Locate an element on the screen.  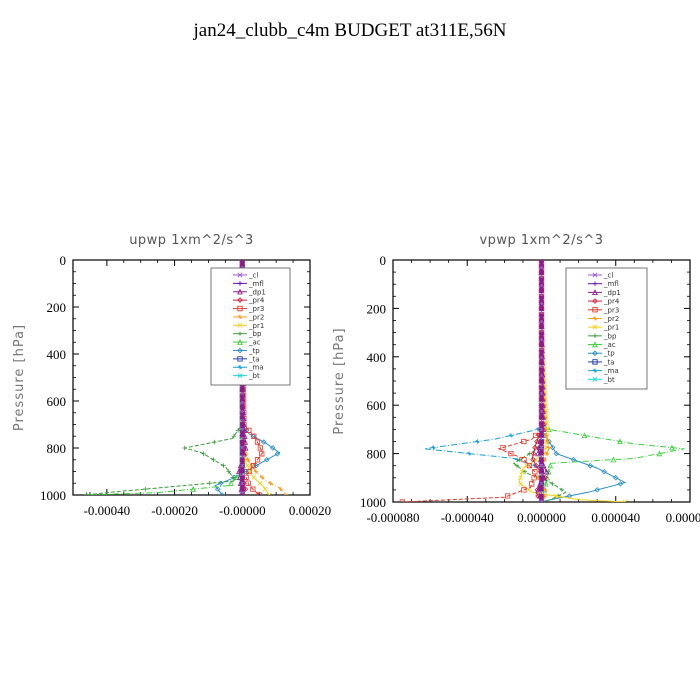
upwp-xtick-label: 0.00020 is located at coordinates (310, 510).